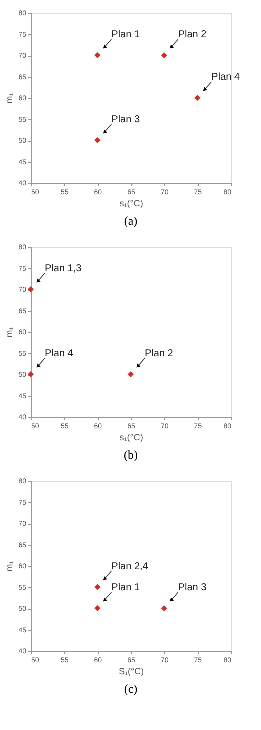  Describe the element at coordinates (131, 671) in the screenshot. I see `x-axis-title: S₁(°C)` at that location.